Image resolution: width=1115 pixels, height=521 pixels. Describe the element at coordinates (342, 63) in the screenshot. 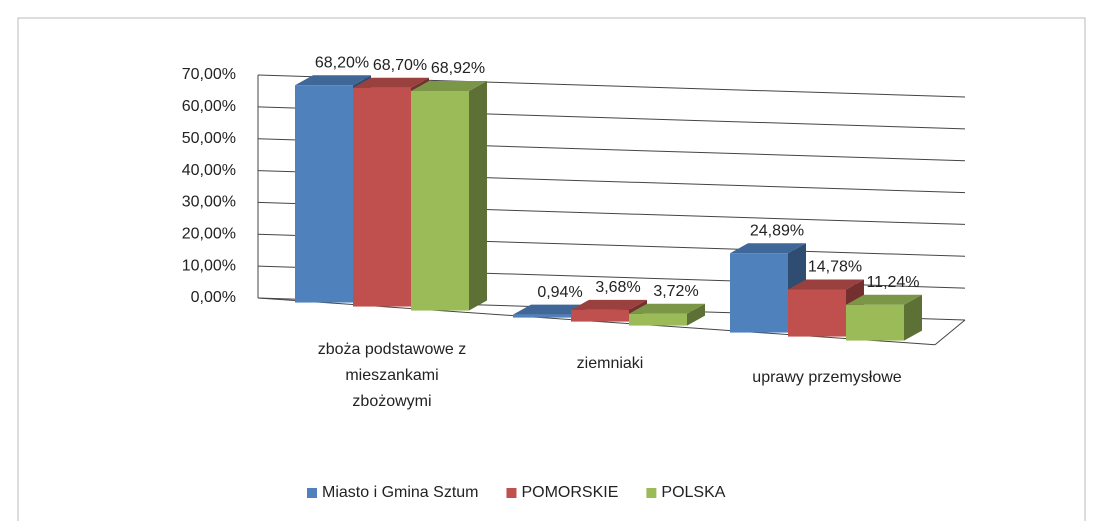

I see `value-label: 68,20%` at that location.